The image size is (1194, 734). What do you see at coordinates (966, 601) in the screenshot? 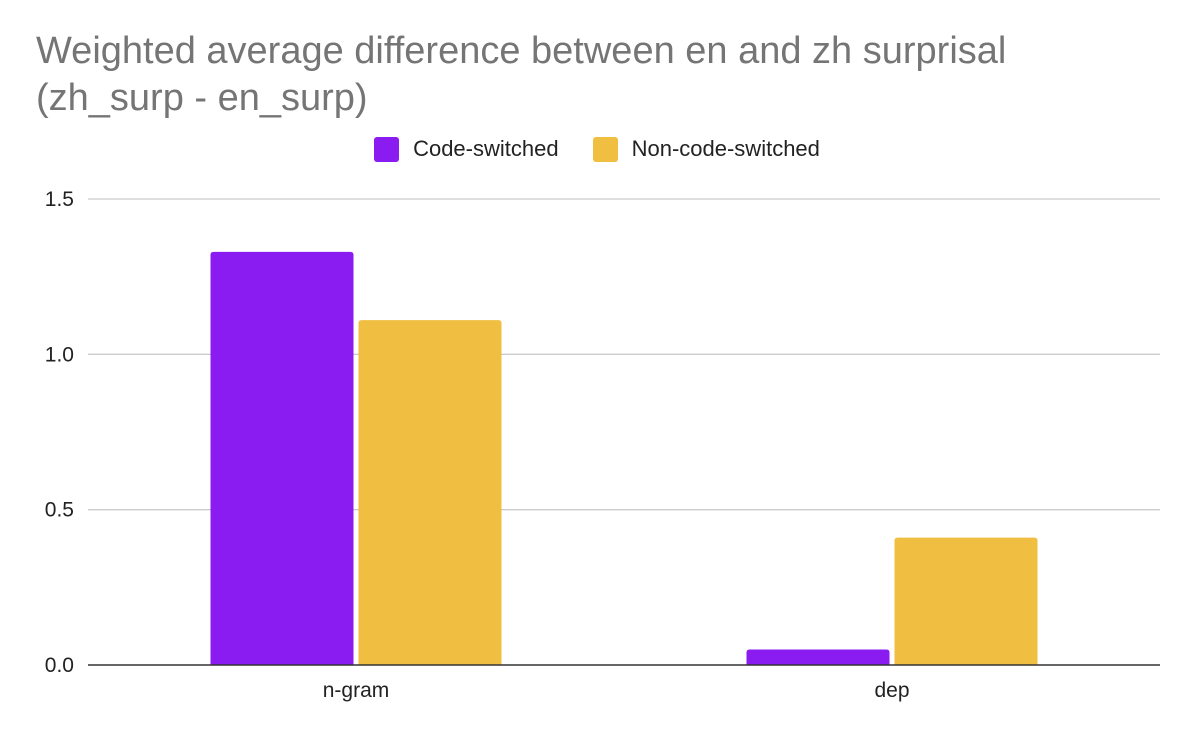
I see `bar-dep-non-code-switched` at bounding box center [966, 601].